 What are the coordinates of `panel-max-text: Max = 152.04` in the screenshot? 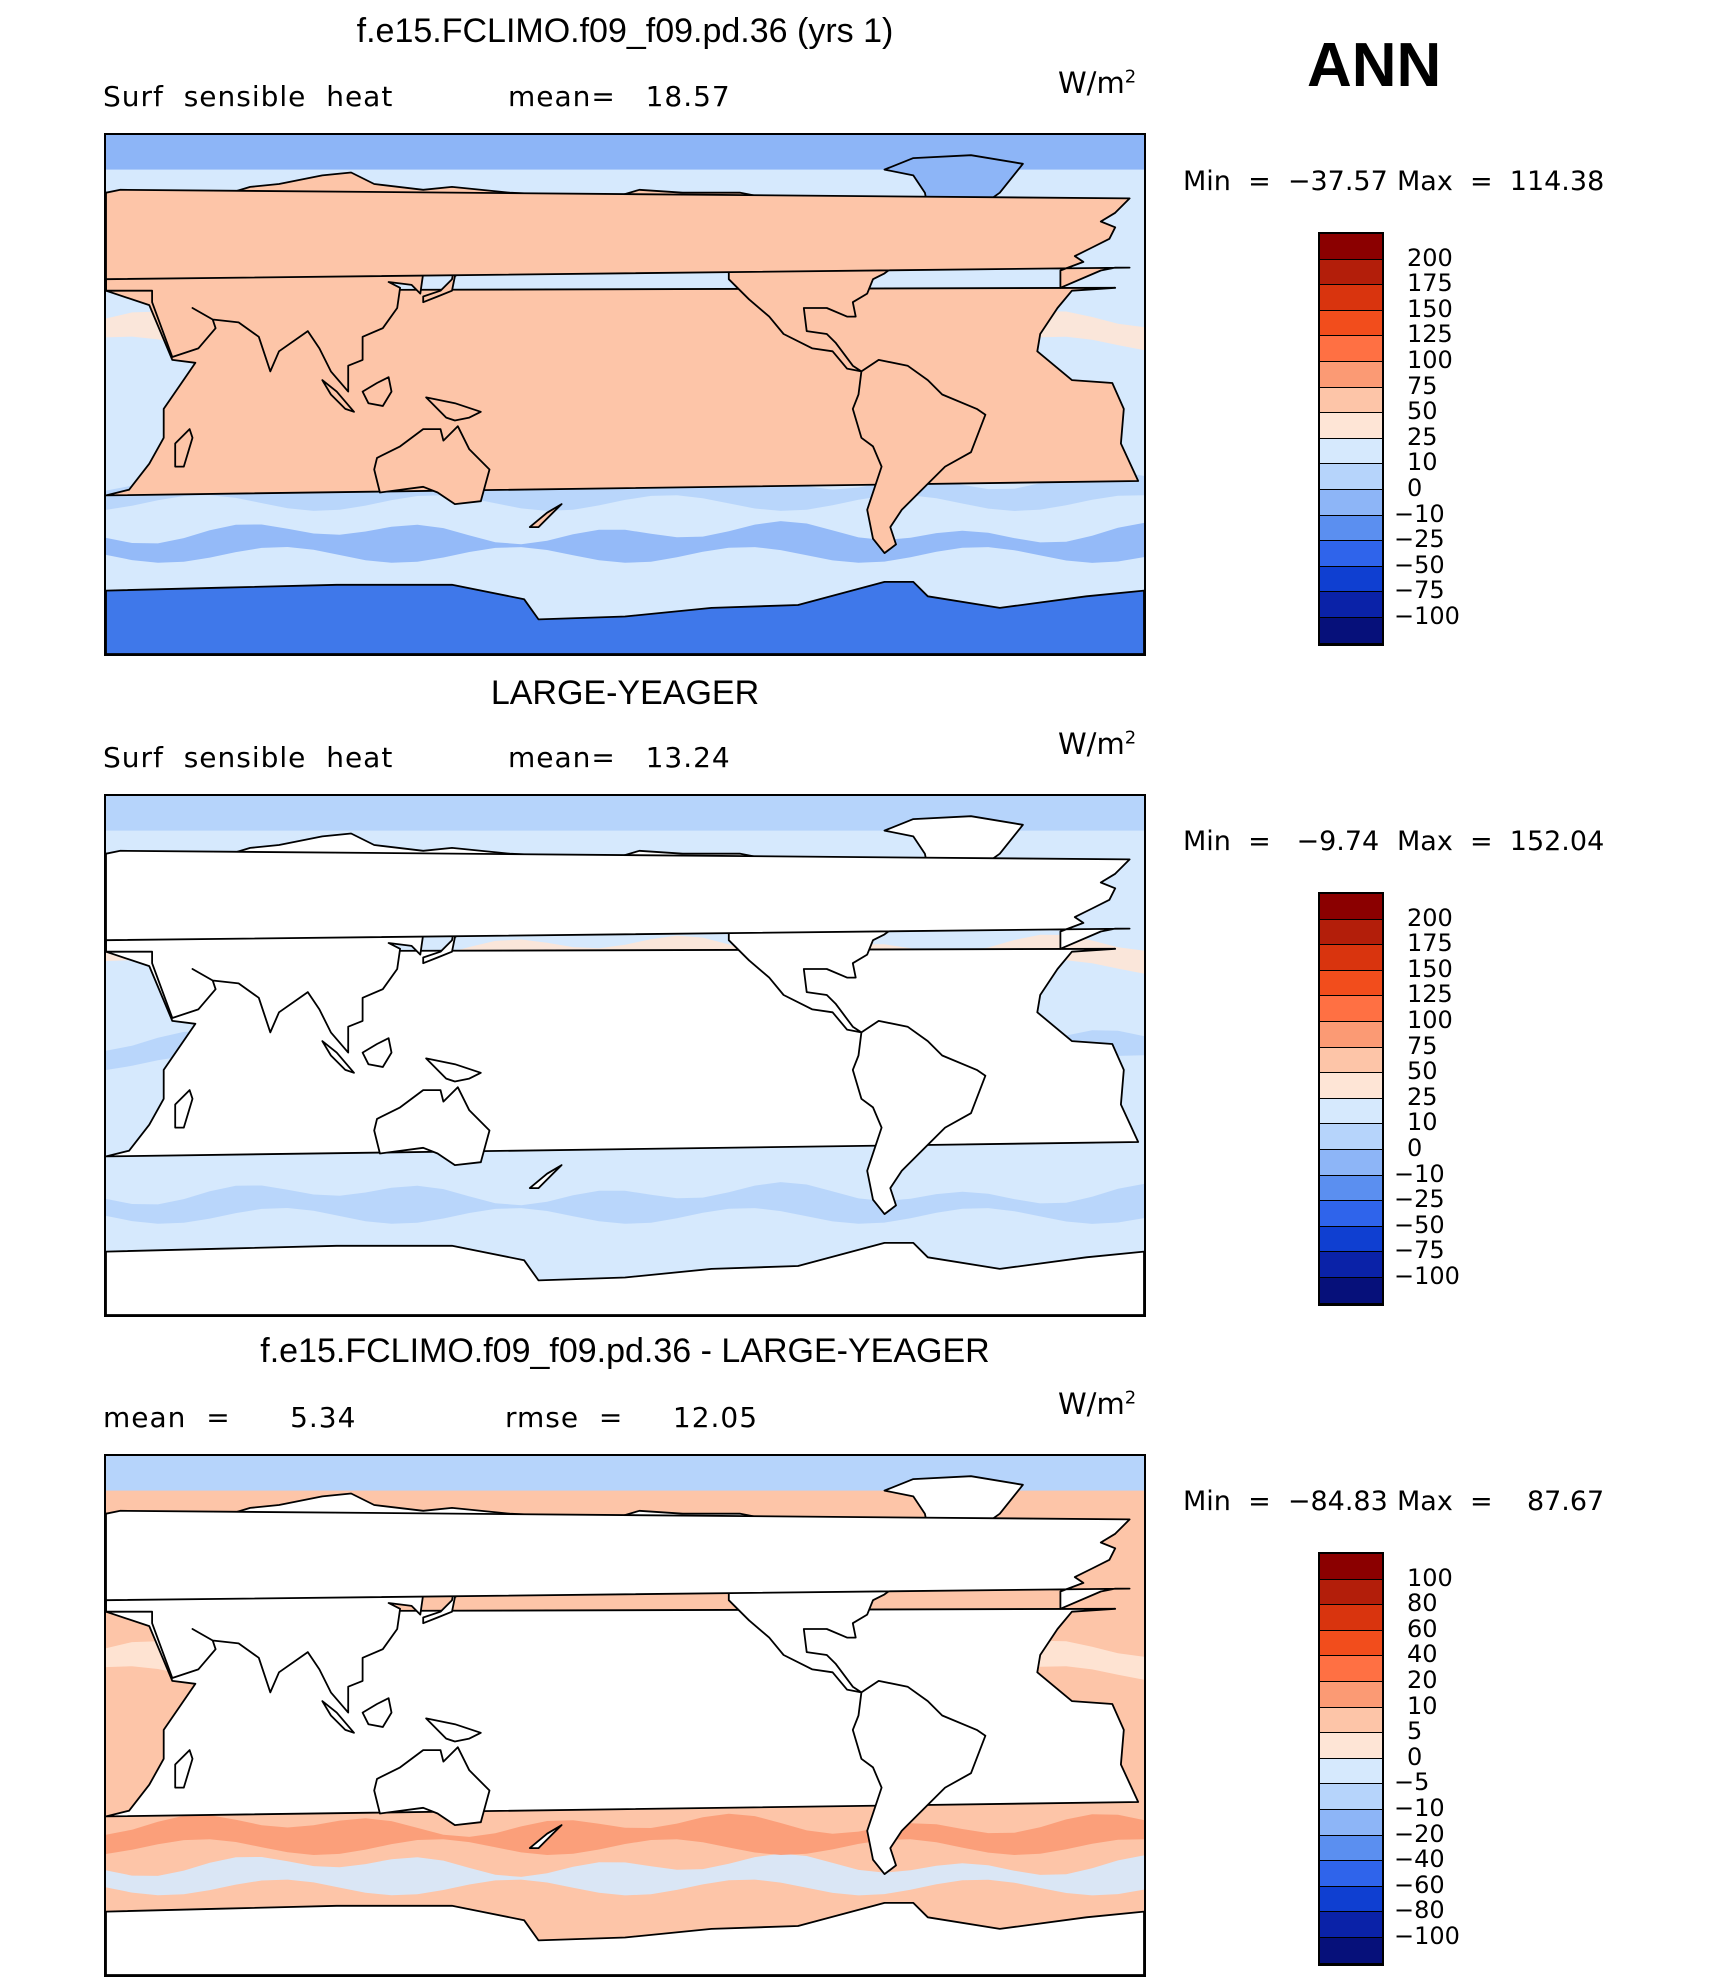 It's located at (1501, 841).